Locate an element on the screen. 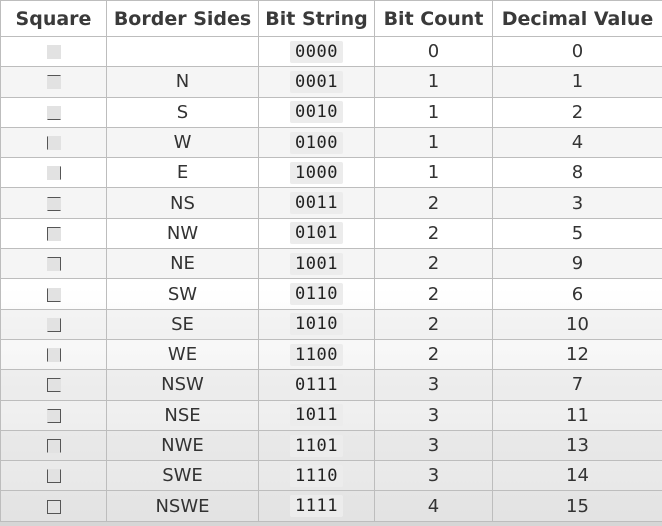 This screenshot has width=662, height=526. bit-string-code: 1011 is located at coordinates (316, 415).